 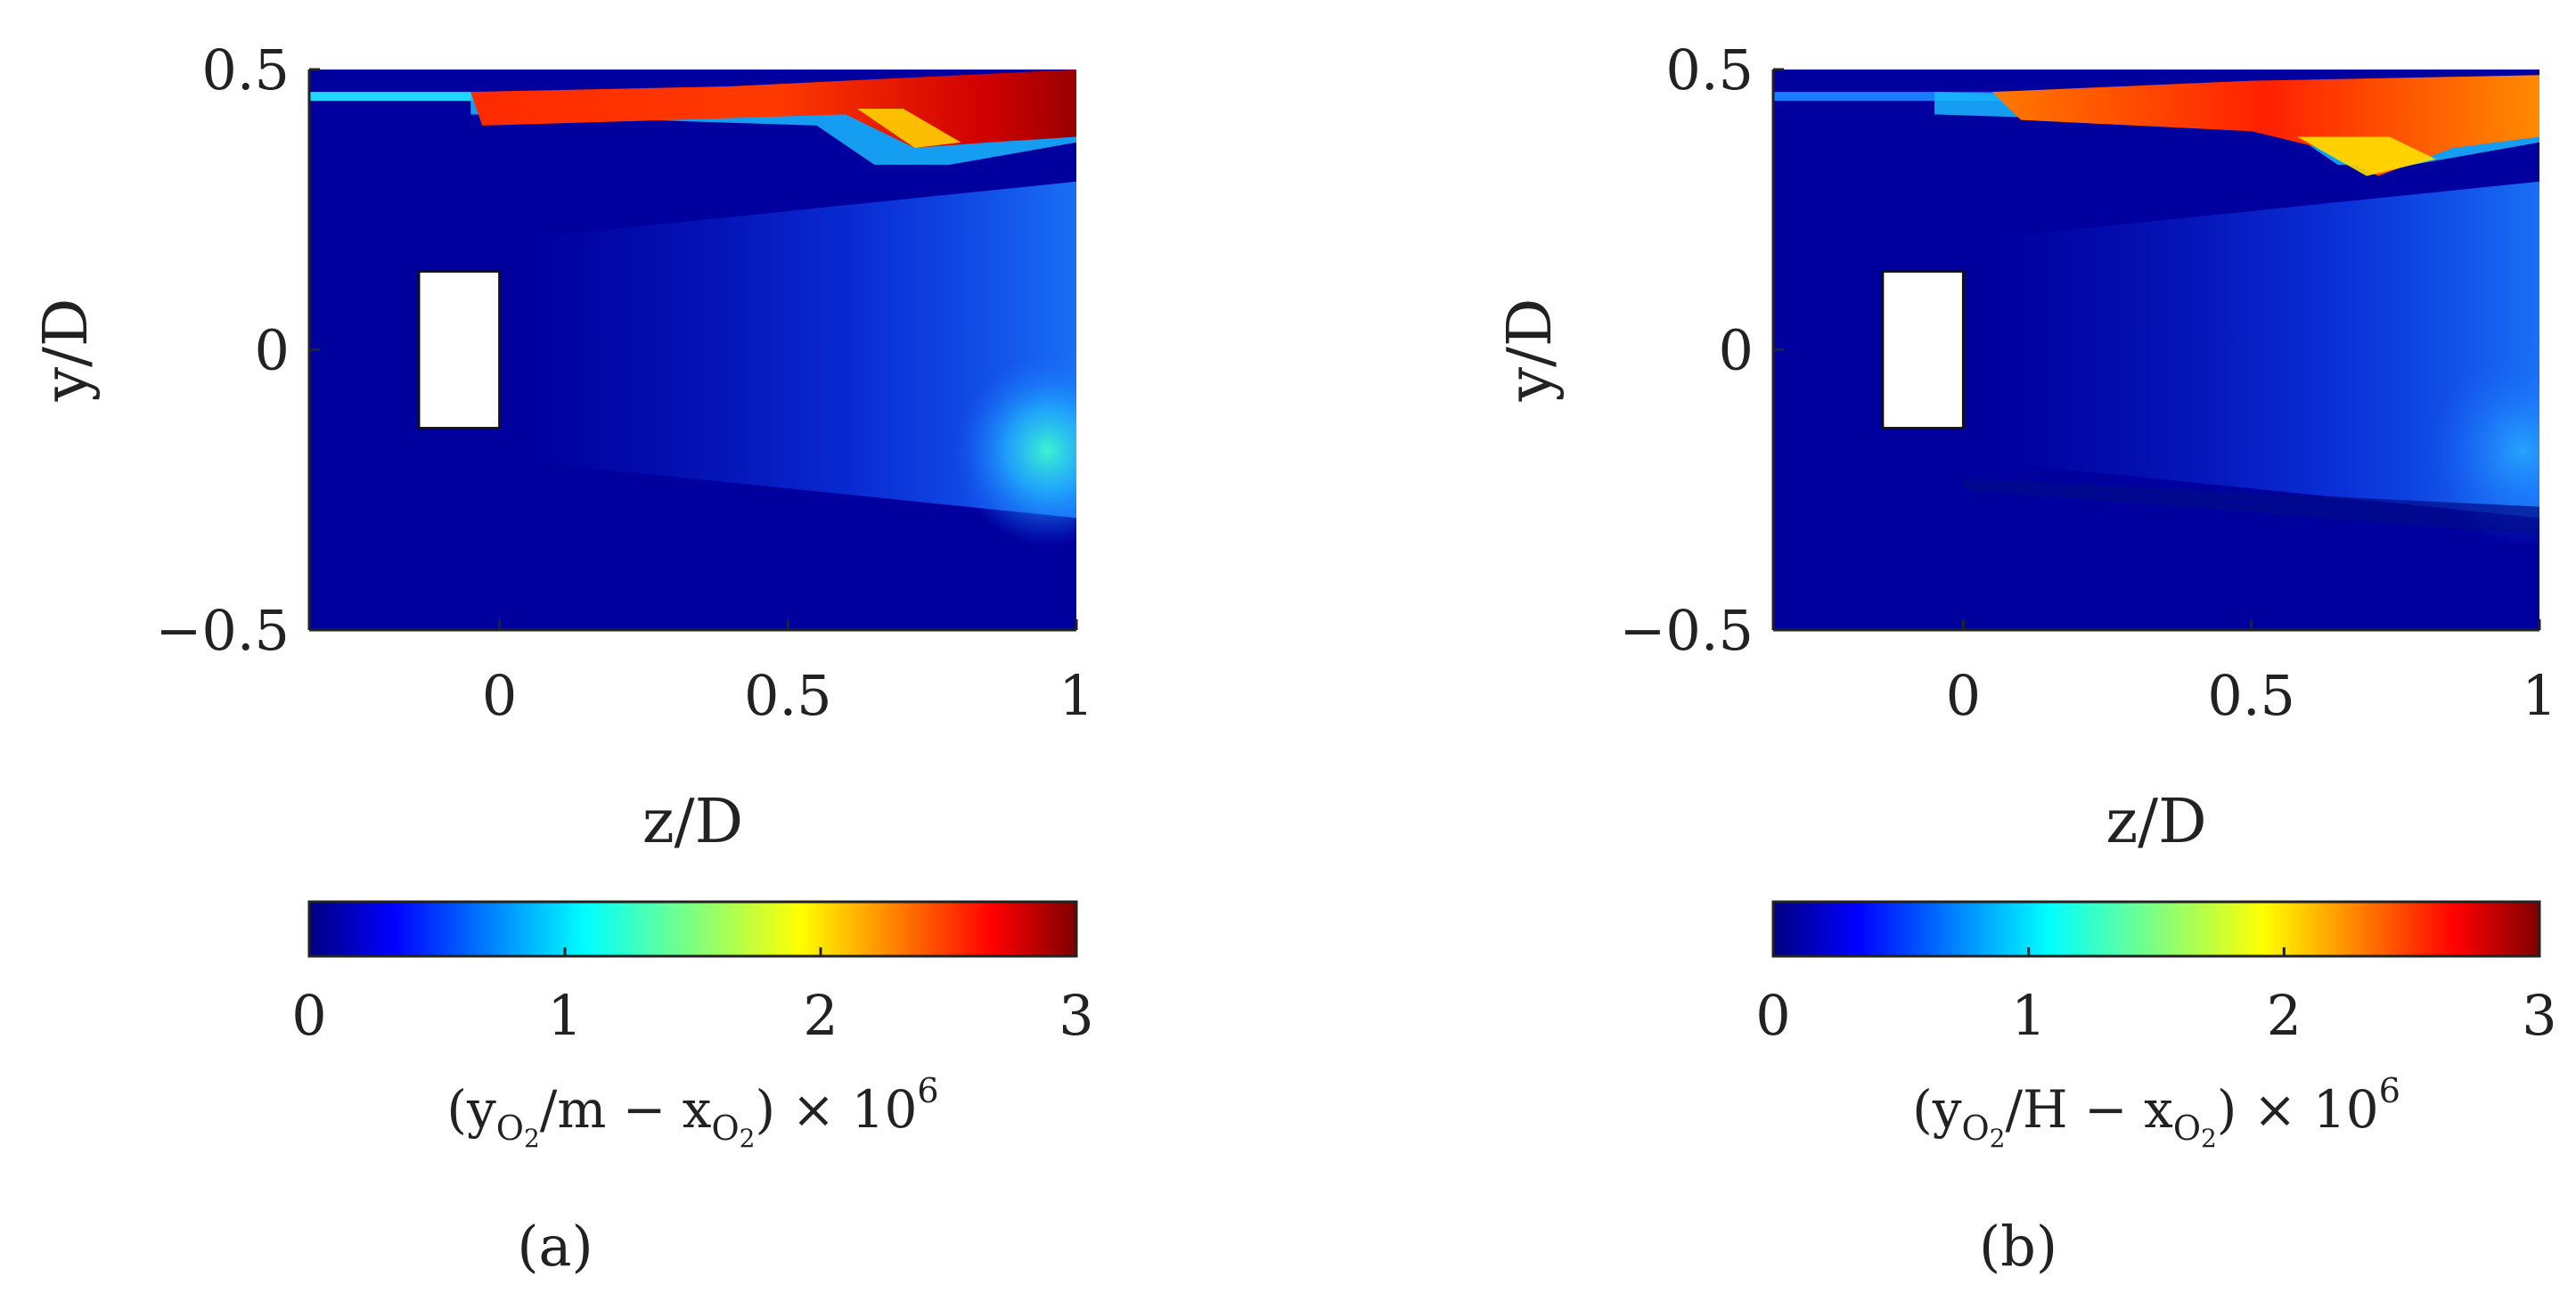 I want to click on colorbar-label: (yO2/m − xO2) × 106, so click(x=692, y=1112).